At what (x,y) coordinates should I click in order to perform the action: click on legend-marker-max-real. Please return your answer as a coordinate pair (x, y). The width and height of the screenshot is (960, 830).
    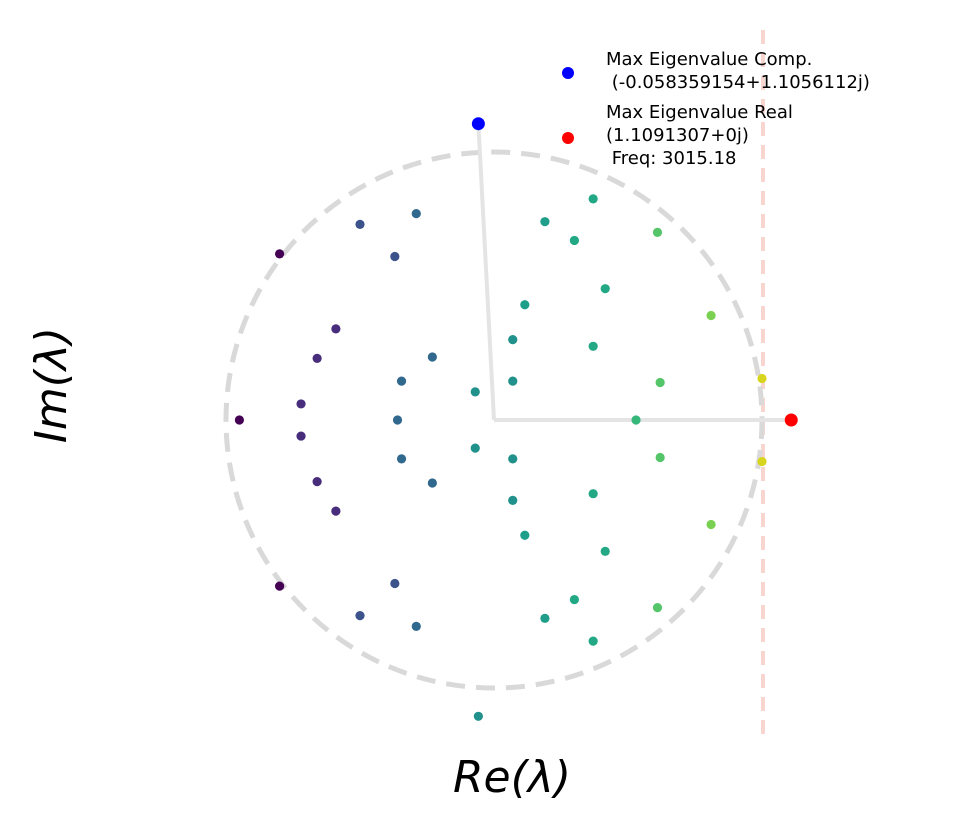
    Looking at the image, I should click on (568, 138).